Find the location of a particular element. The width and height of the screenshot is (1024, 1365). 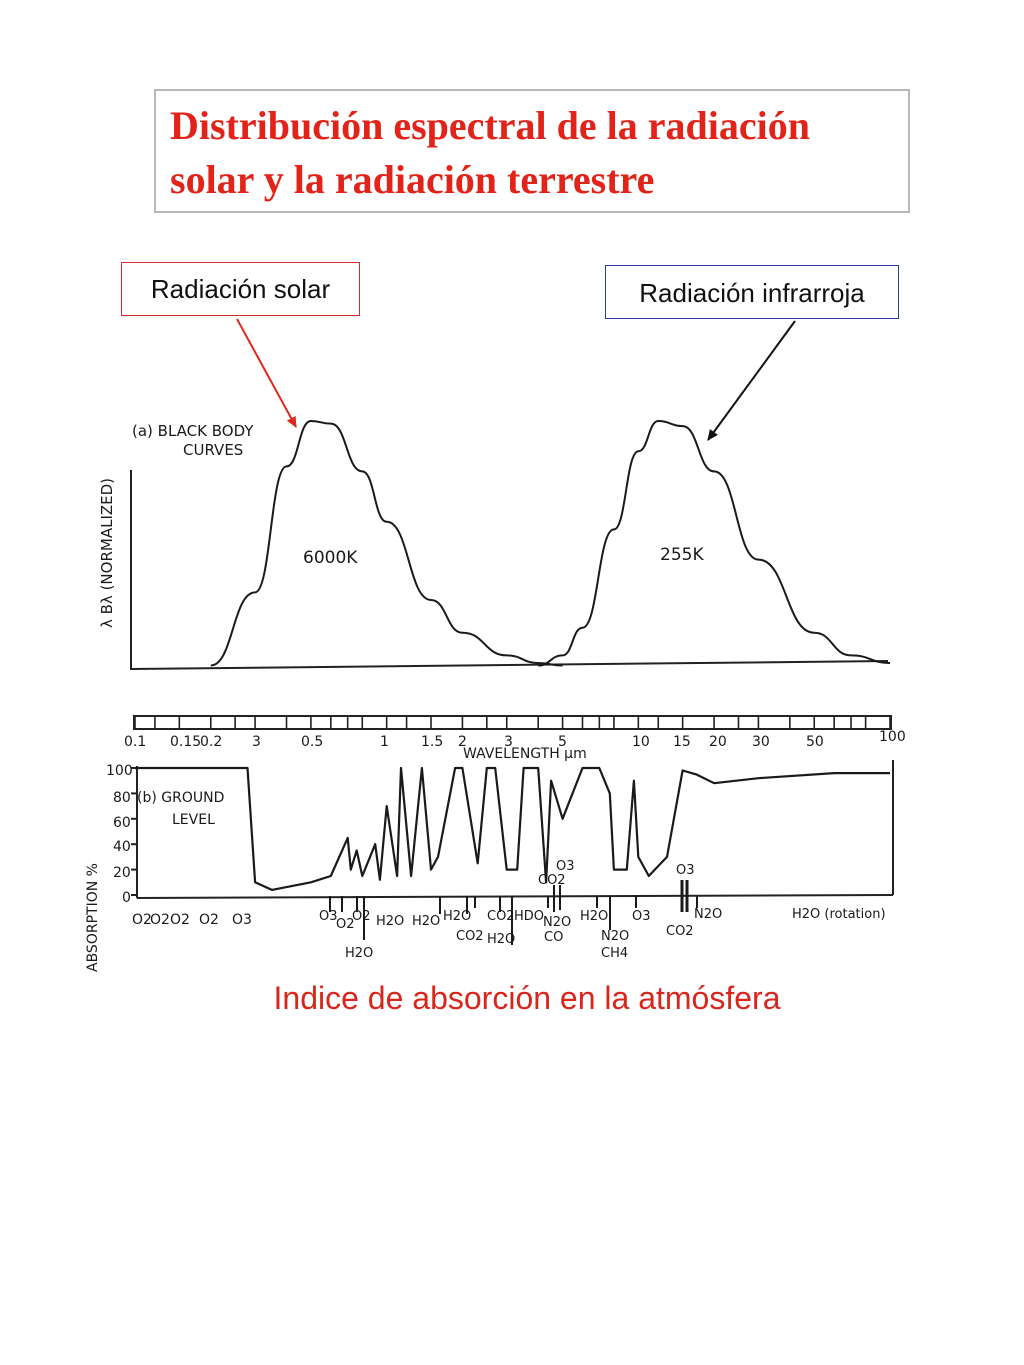

absorber-o2-1: O2 is located at coordinates (142, 920).